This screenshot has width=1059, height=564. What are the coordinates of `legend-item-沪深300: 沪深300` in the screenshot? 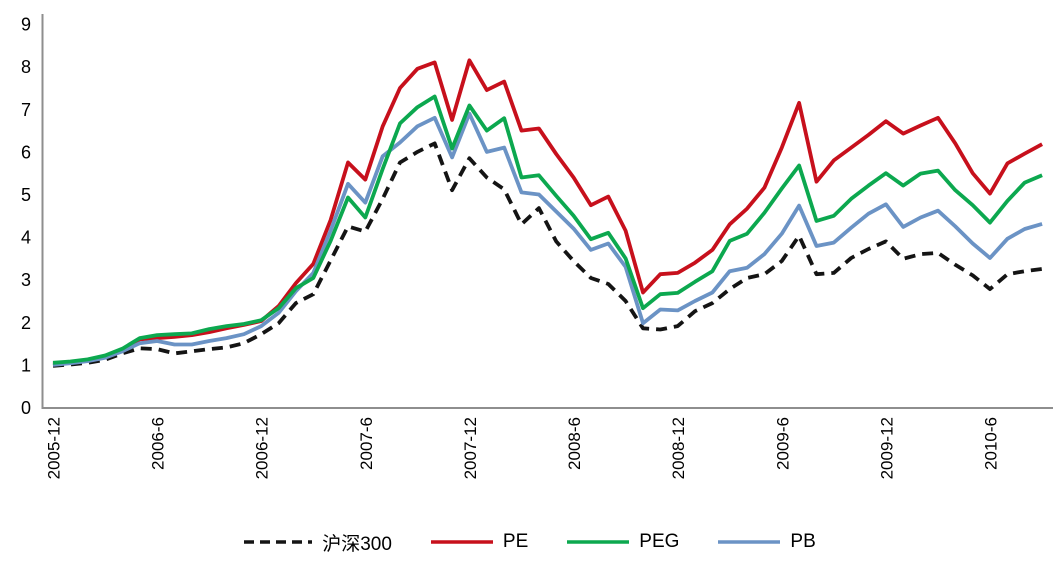 It's located at (317, 542).